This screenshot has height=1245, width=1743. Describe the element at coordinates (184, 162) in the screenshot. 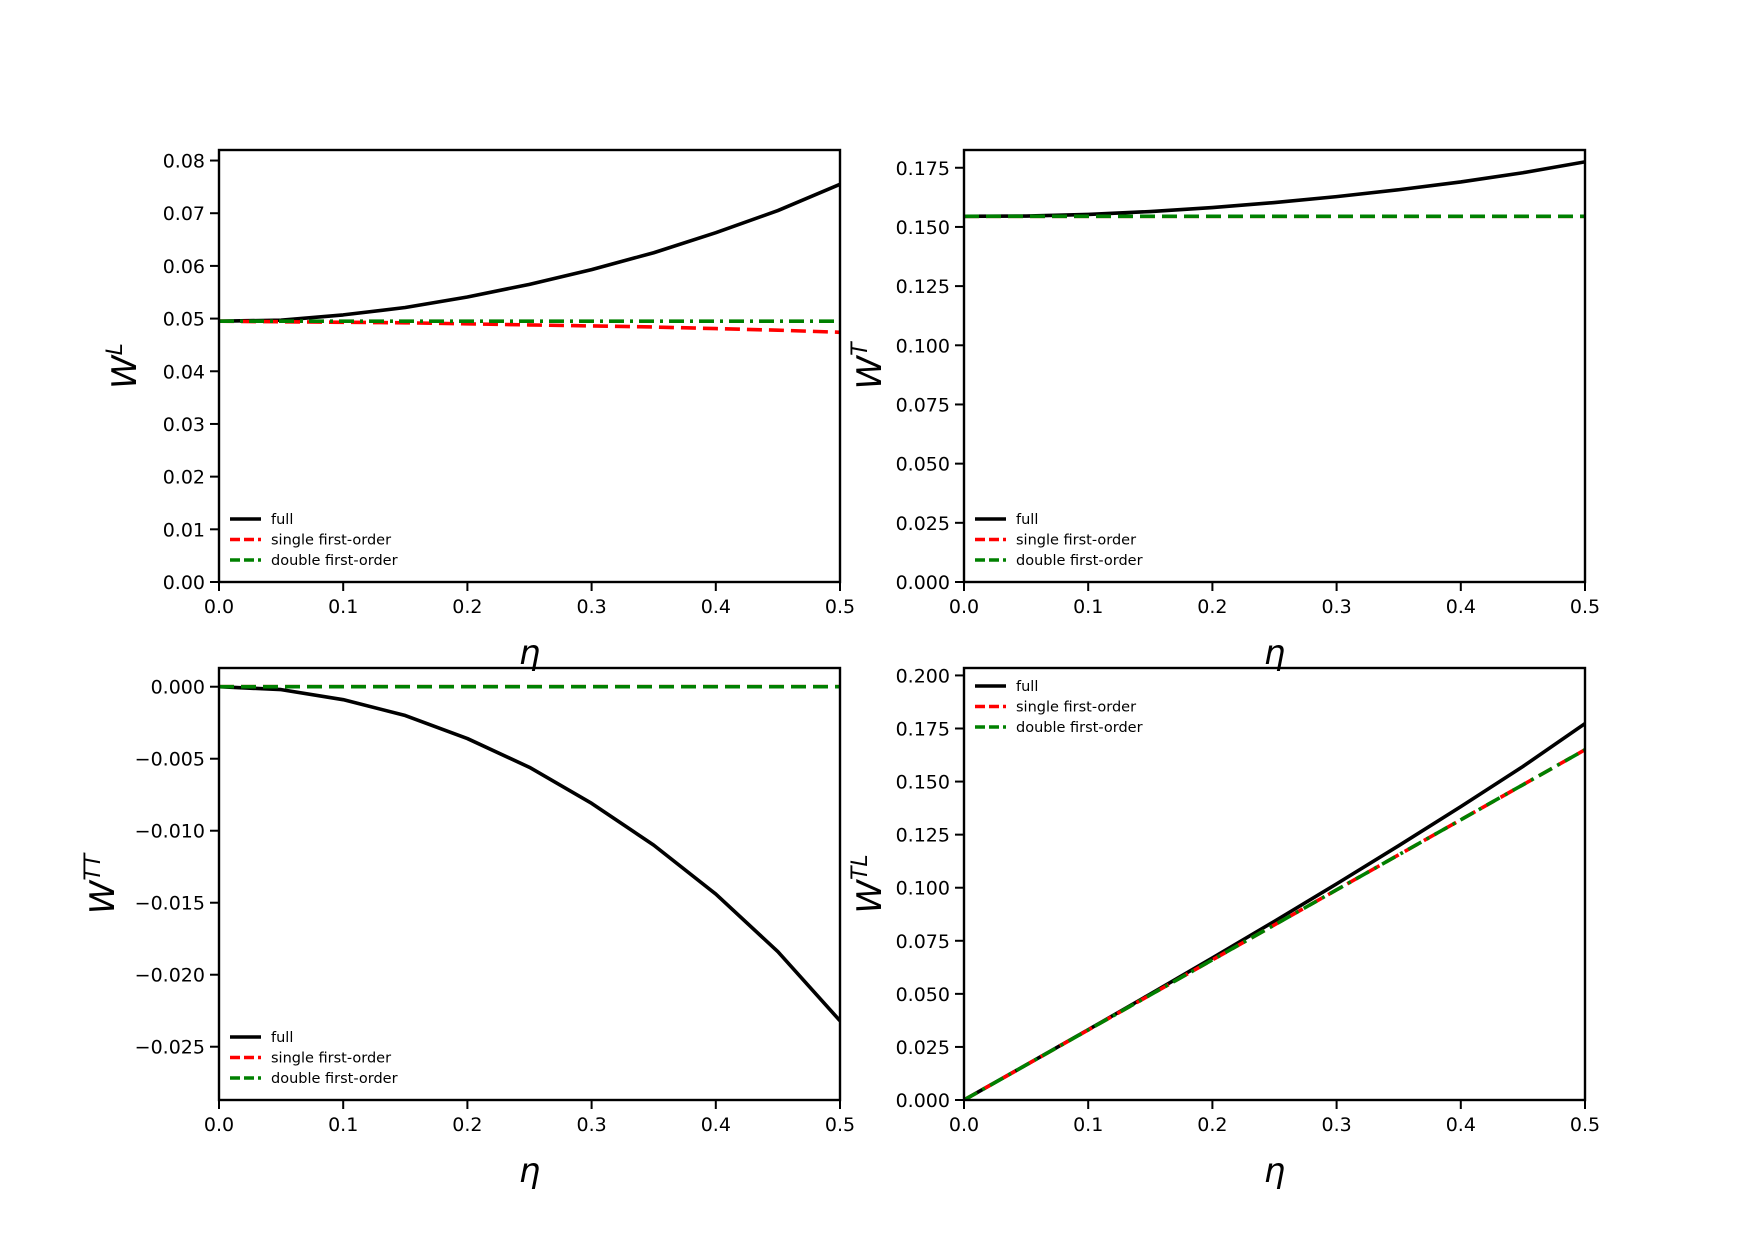

I see `y-tick-label: 0.08` at that location.